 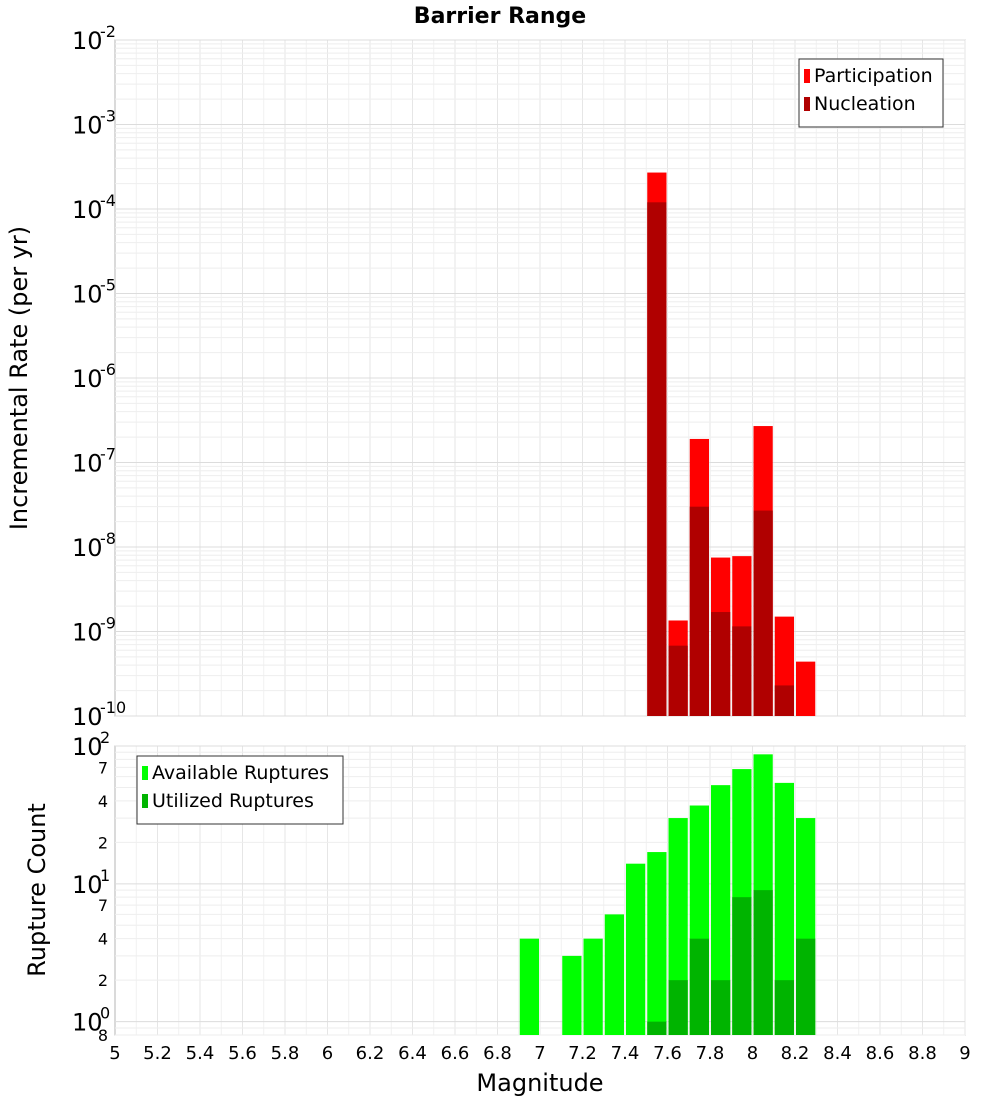 I want to click on x-tick-label: 8.8, so click(x=922, y=1053).